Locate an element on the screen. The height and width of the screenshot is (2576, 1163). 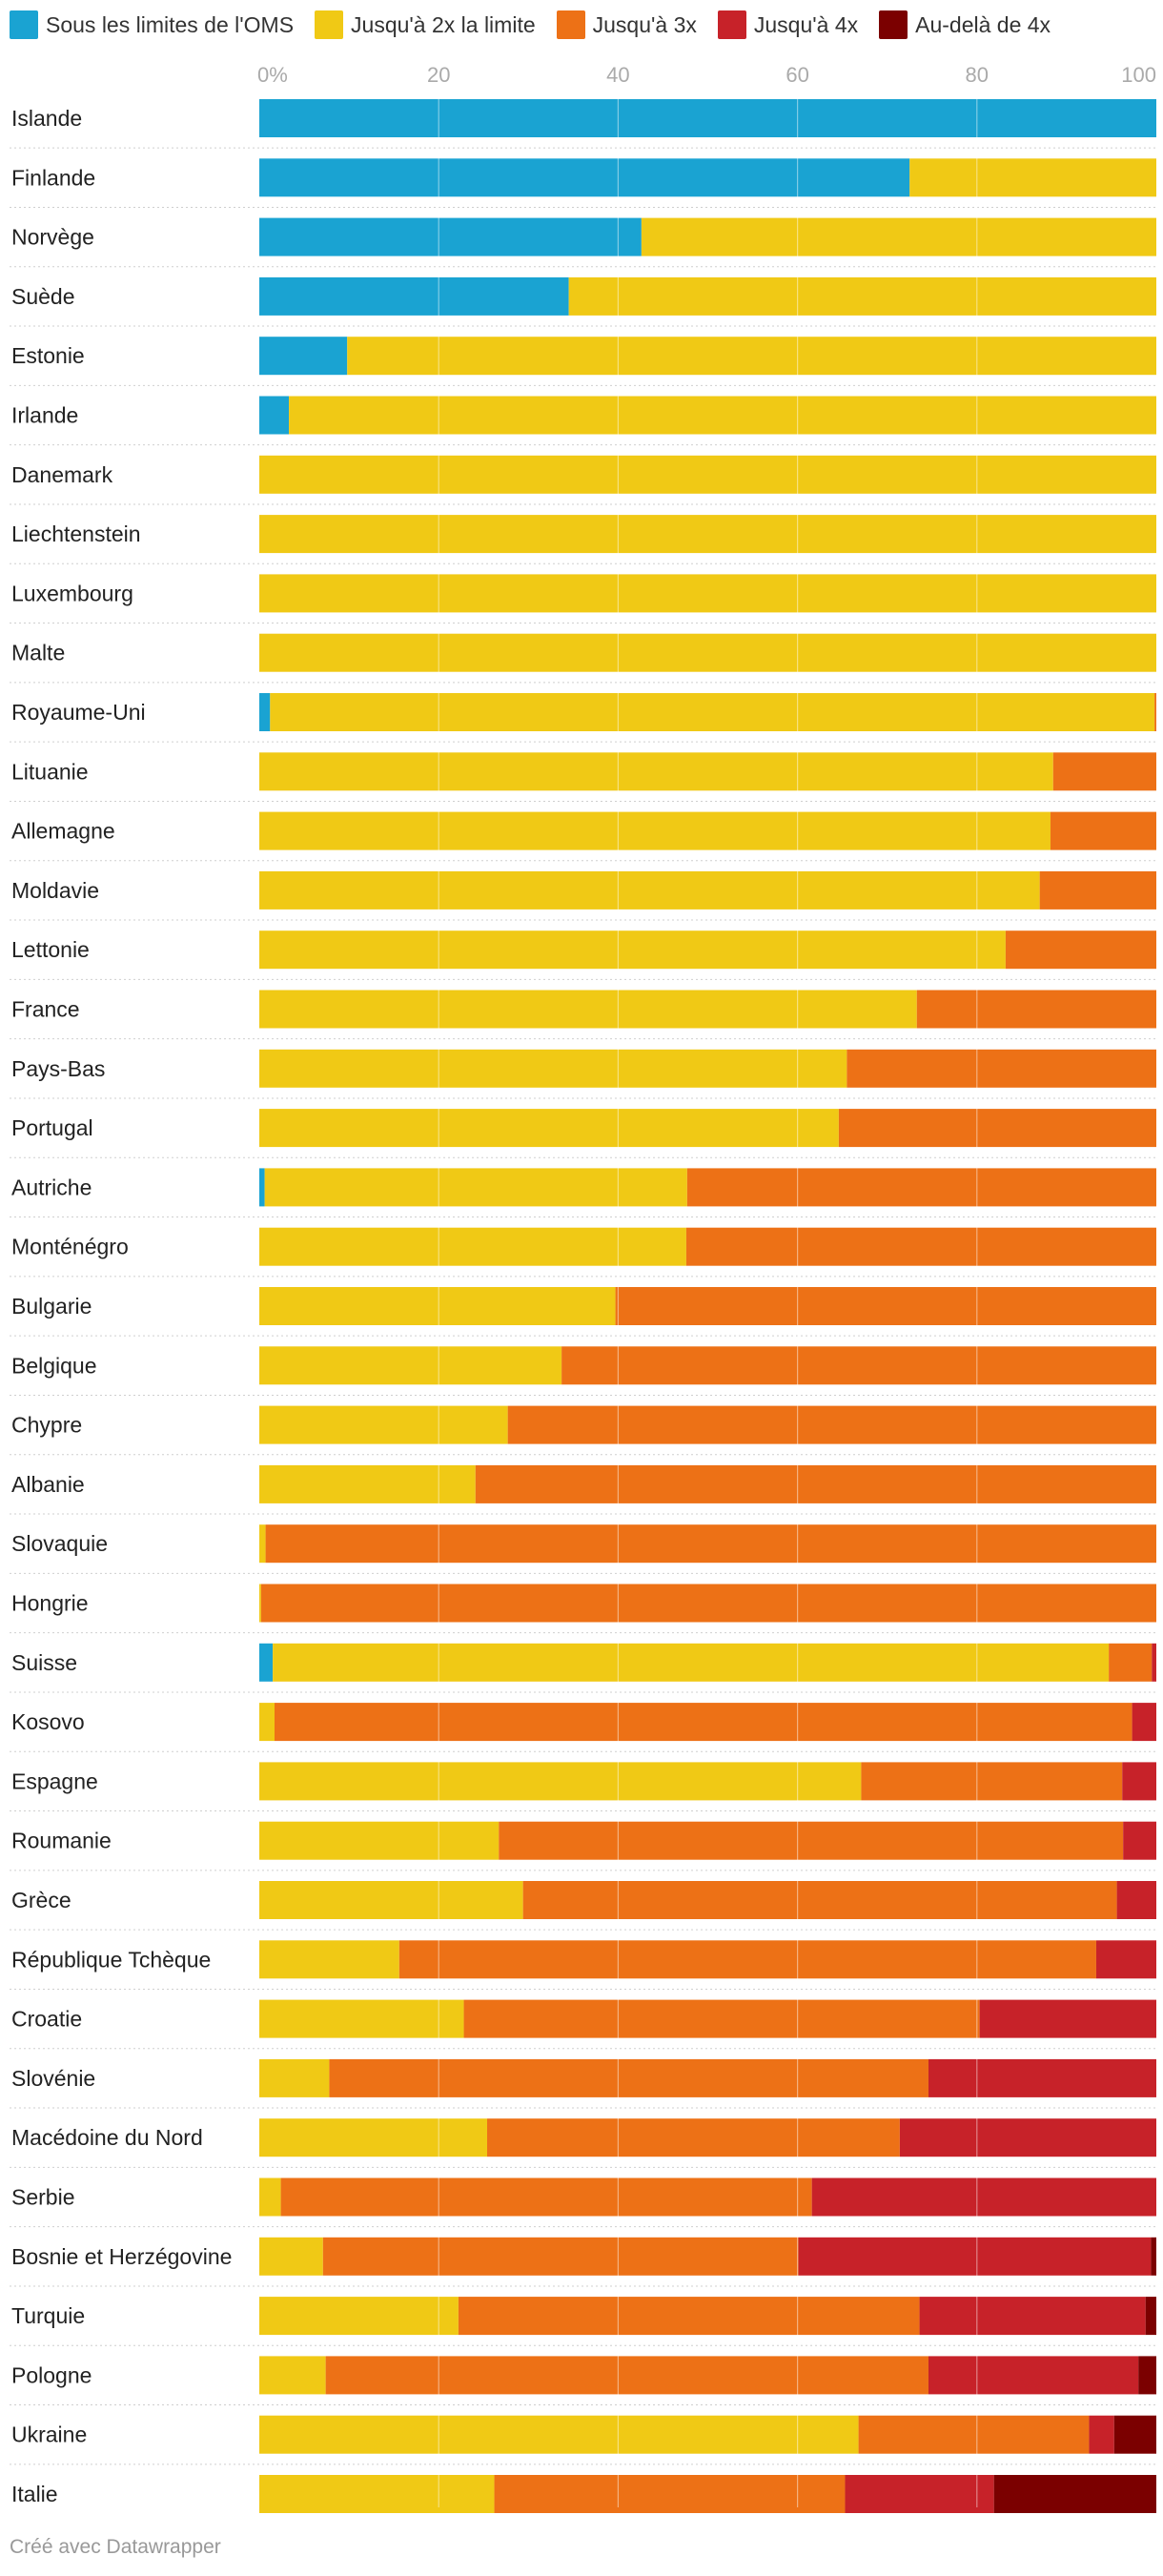
row-label: Autriche is located at coordinates (51, 1187).